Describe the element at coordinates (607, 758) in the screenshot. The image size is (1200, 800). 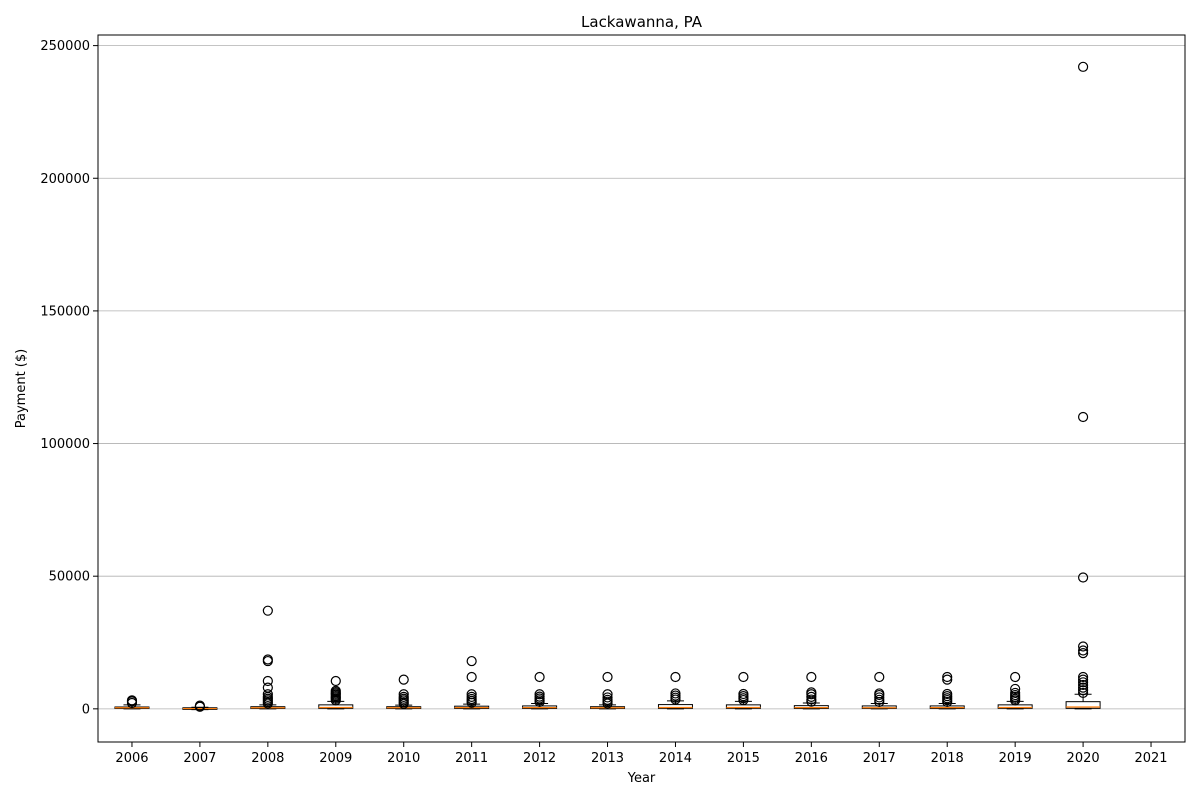
I see `x-tick-label: 2013` at that location.